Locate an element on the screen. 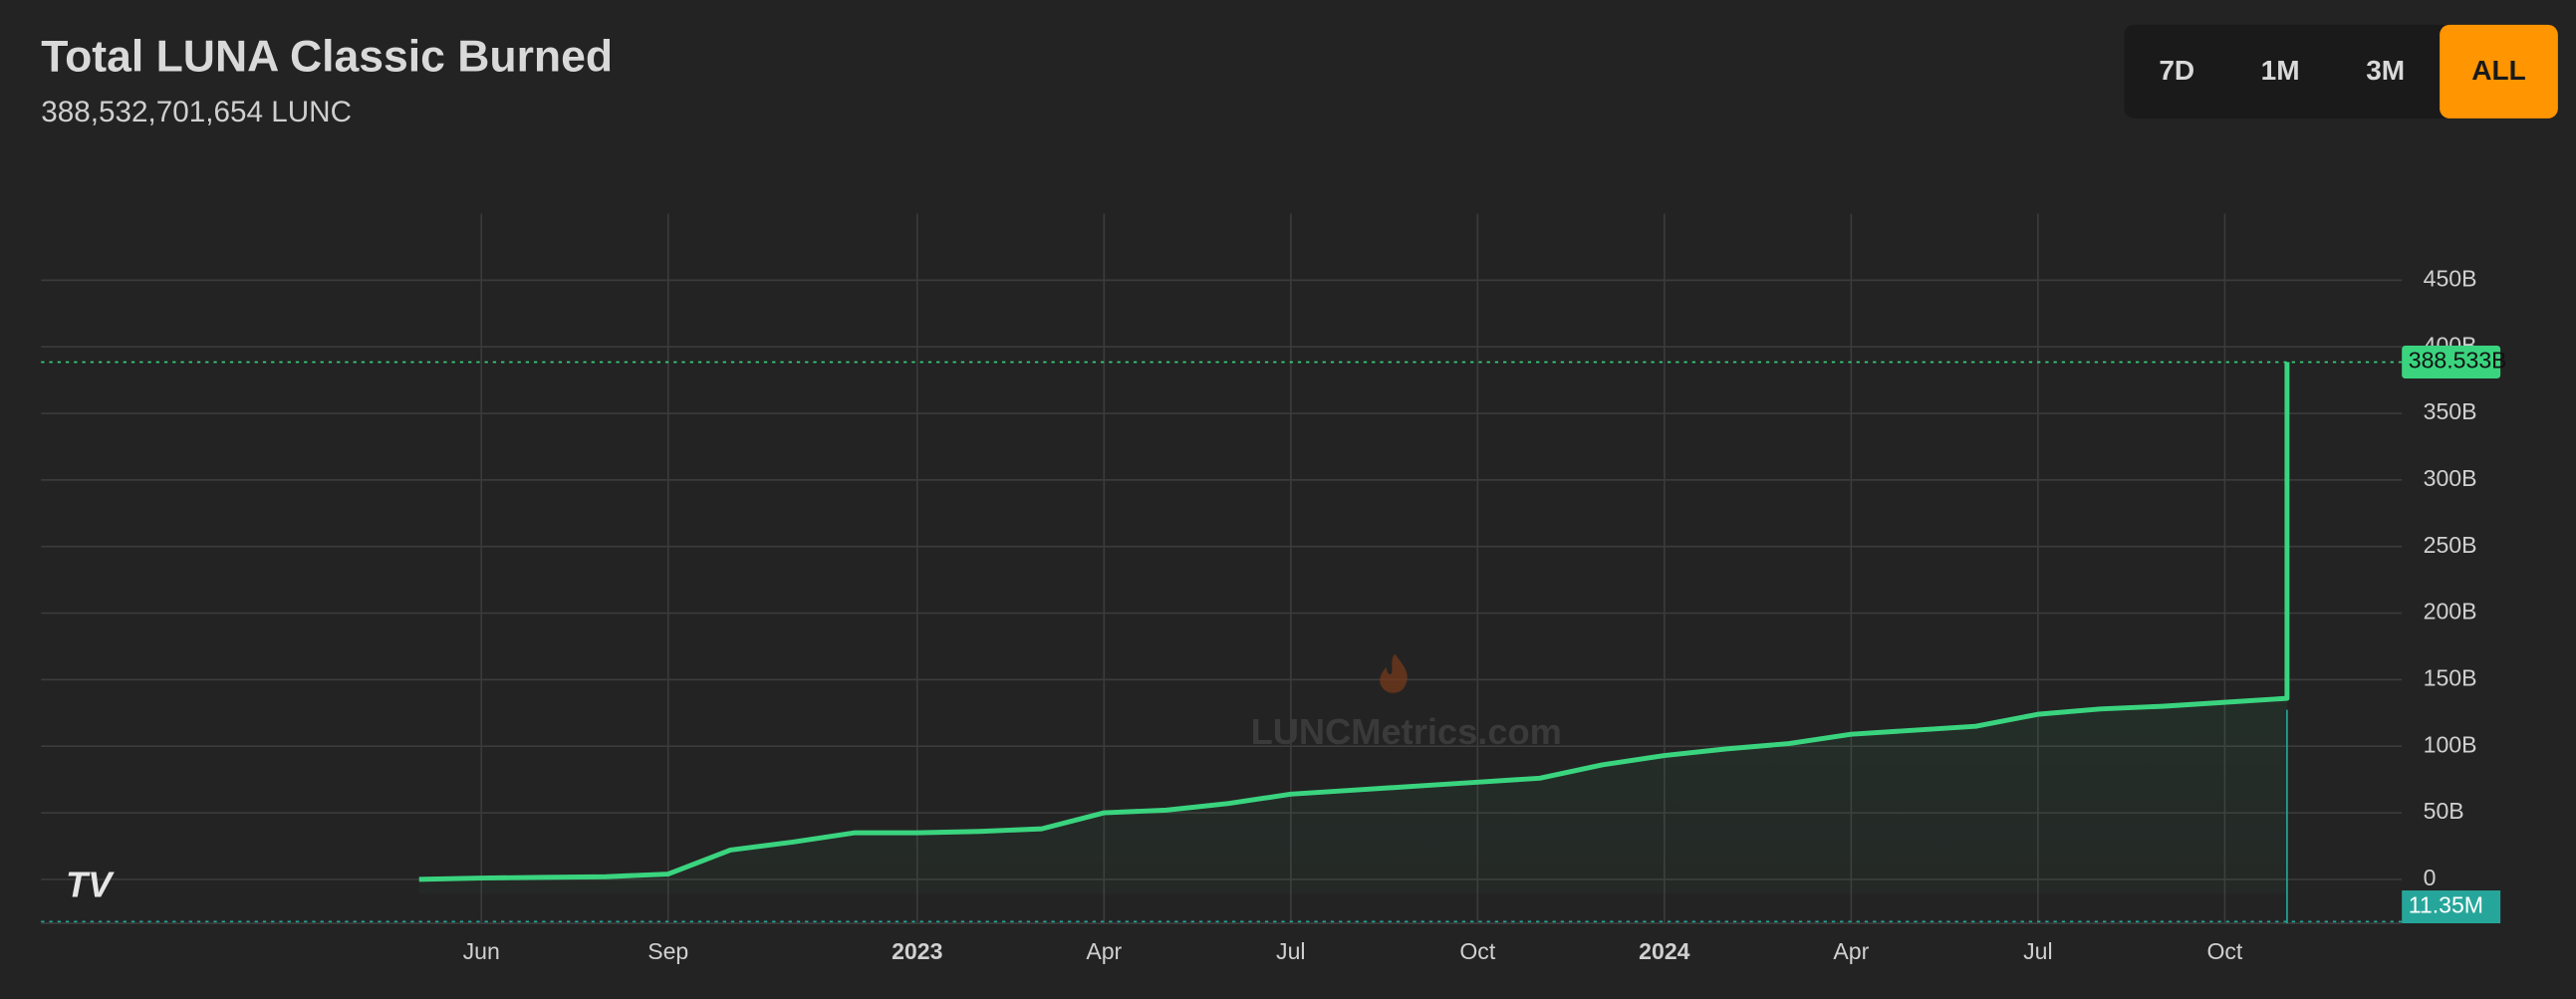 This screenshot has height=999, width=2576. range-button: 7D is located at coordinates (2176, 70).